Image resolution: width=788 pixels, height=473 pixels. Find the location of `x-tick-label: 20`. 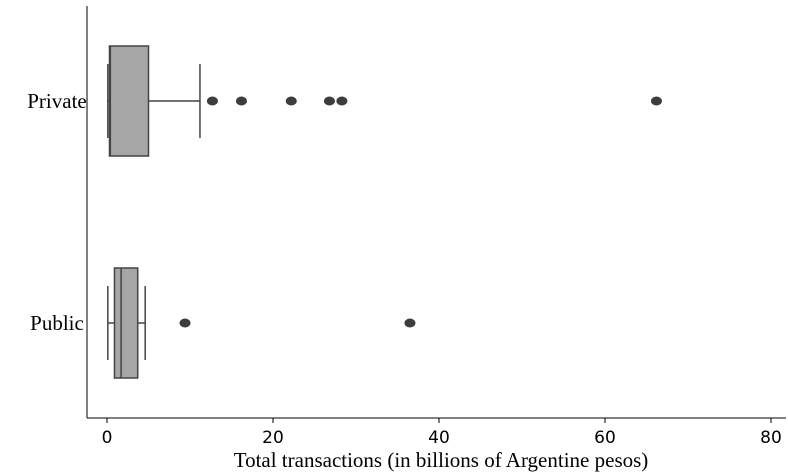

x-tick-label: 20 is located at coordinates (273, 438).